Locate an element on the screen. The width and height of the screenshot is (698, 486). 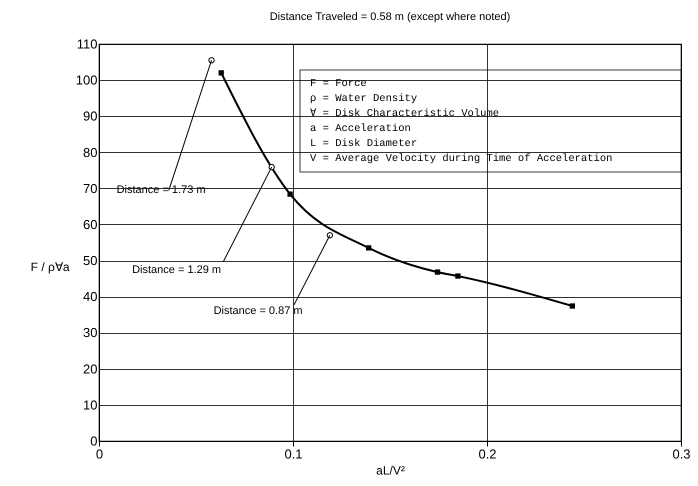
y-tick-label: 20 is located at coordinates (90, 368).